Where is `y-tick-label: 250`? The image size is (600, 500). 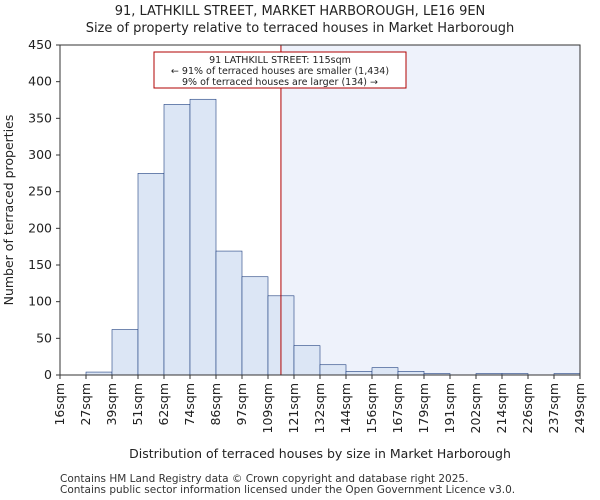 y-tick-label: 250 is located at coordinates (40, 191).